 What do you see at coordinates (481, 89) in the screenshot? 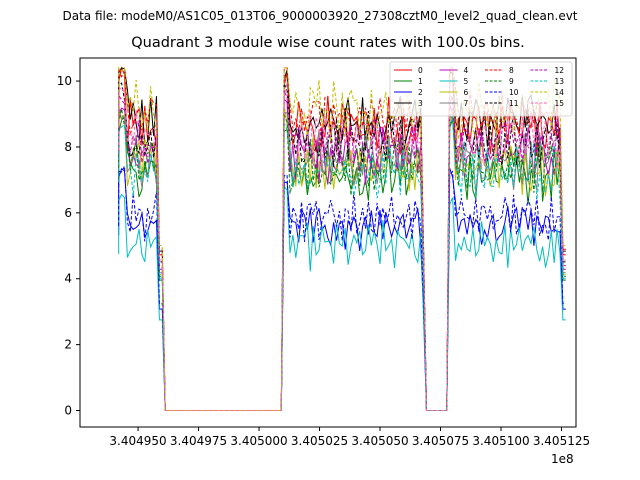
I see `legend-box` at bounding box center [481, 89].